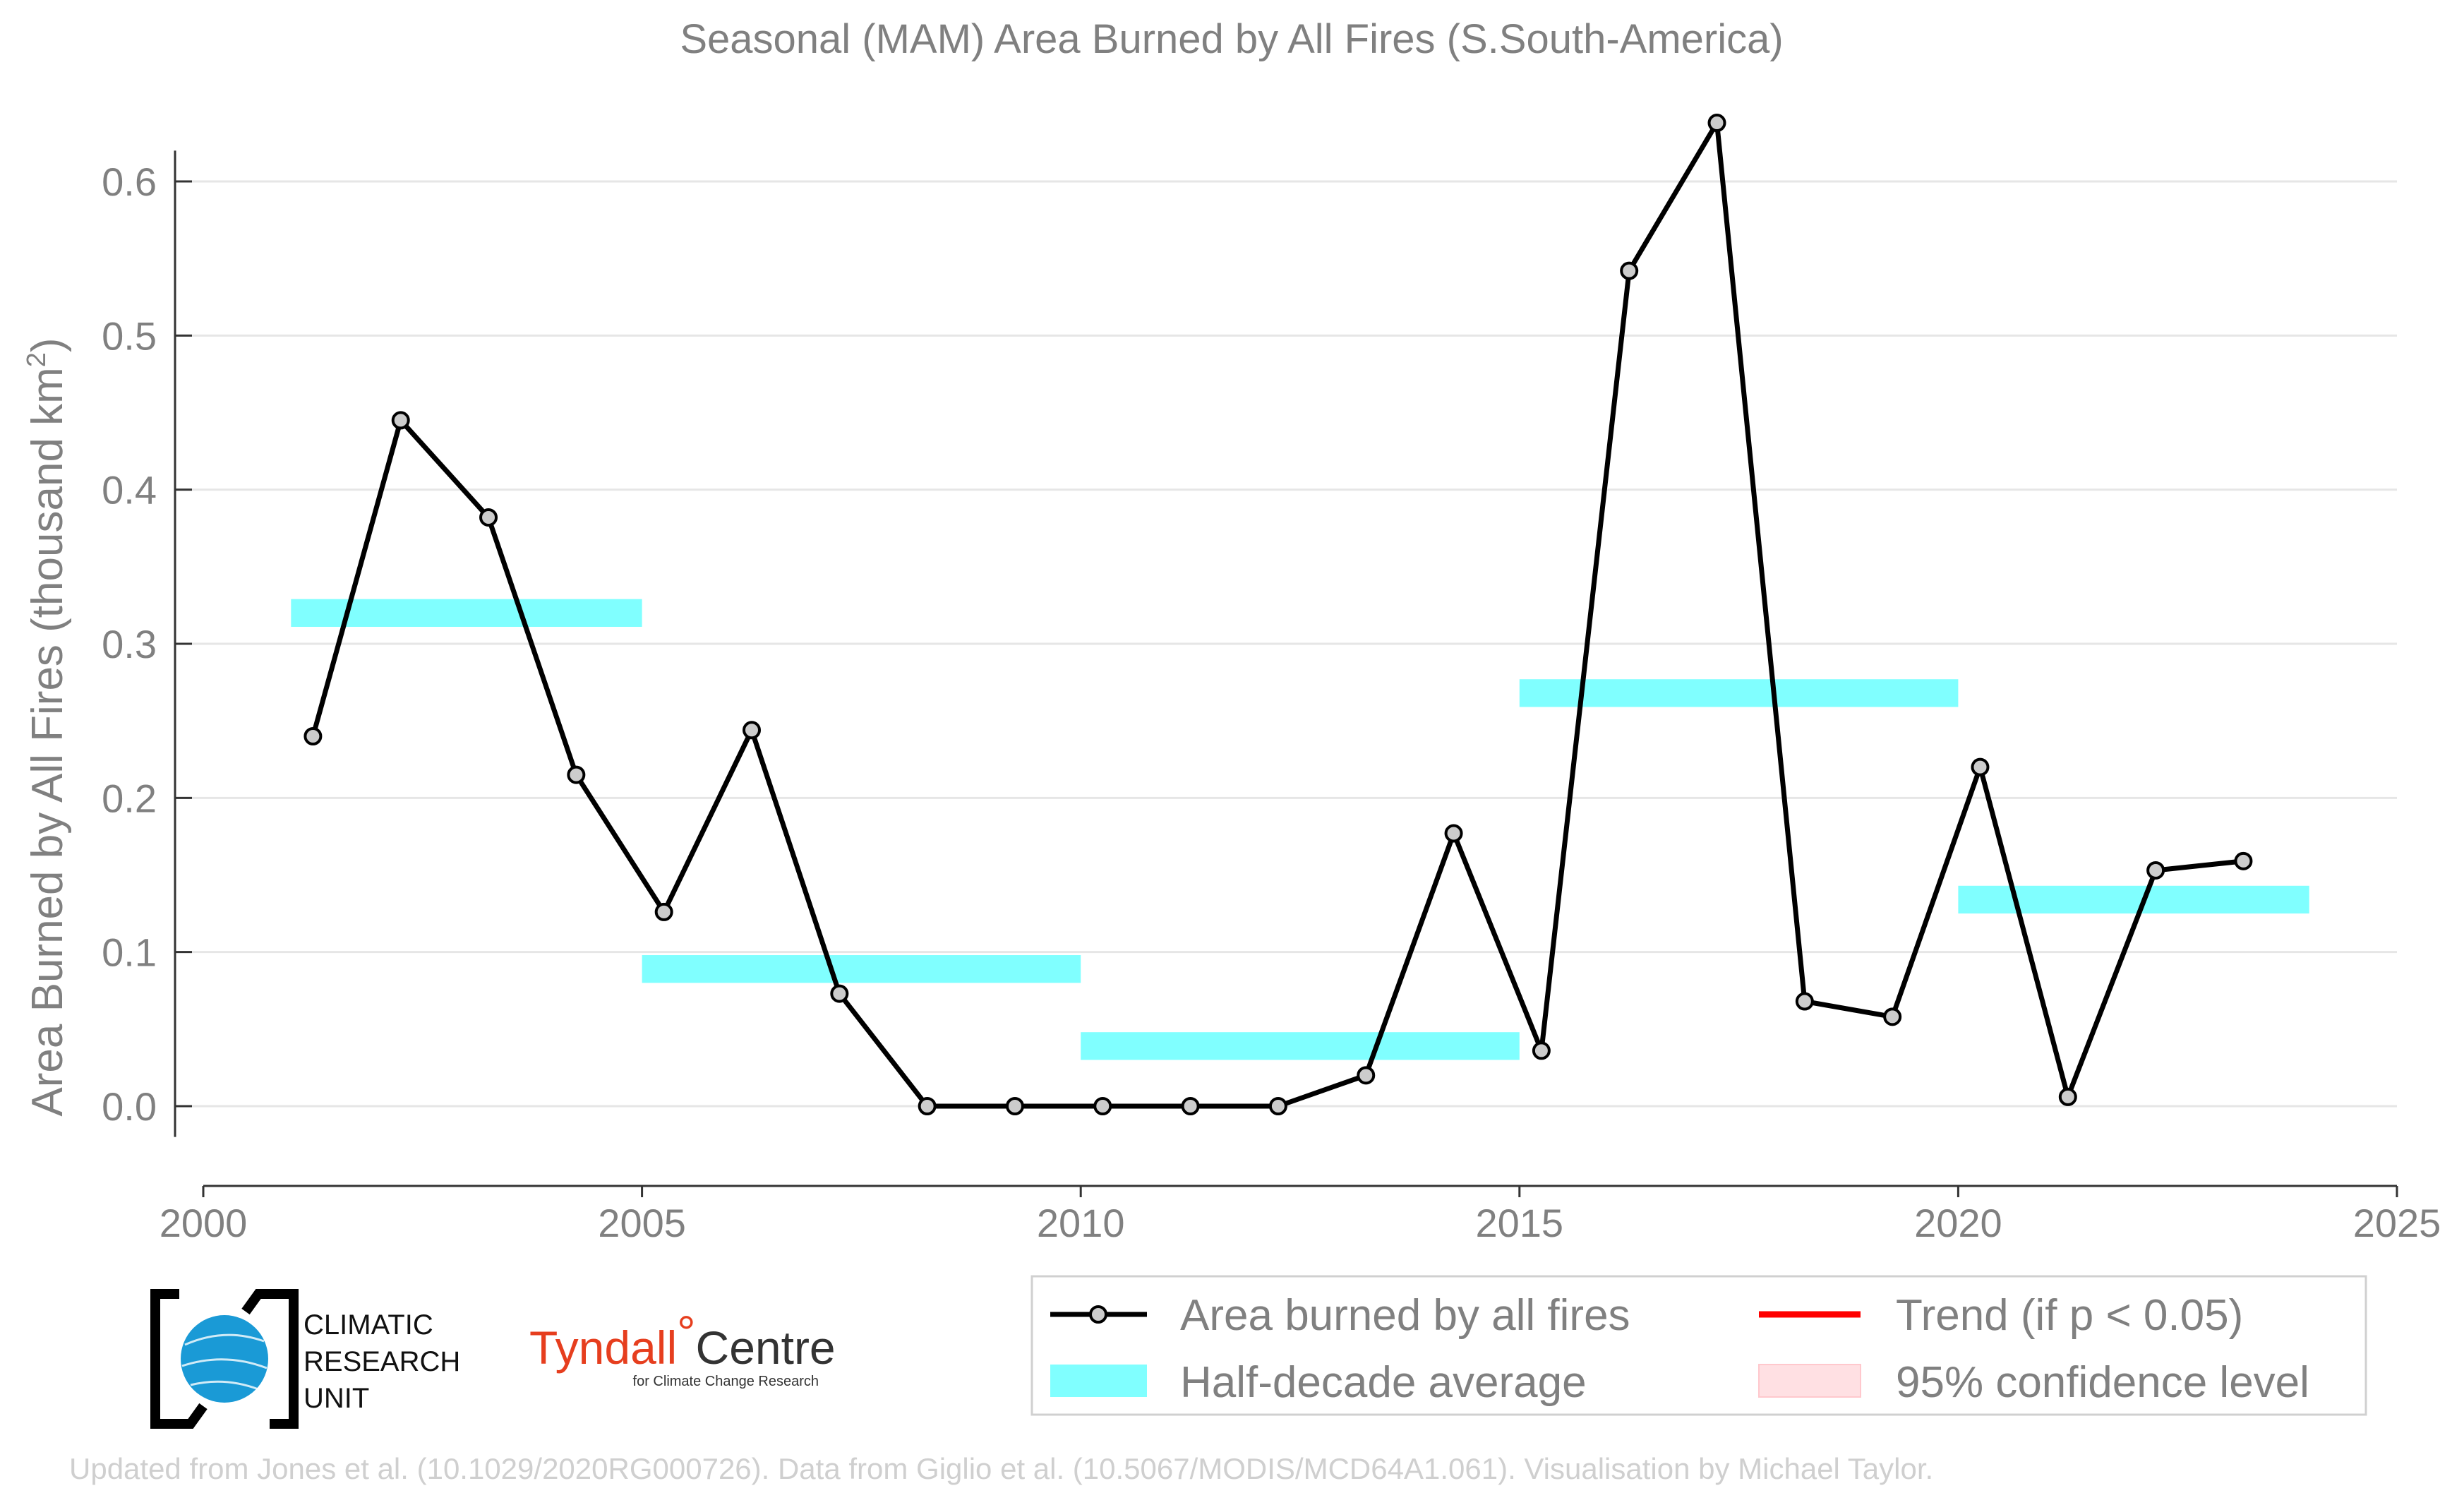 This screenshot has width=2464, height=1505. Describe the element at coordinates (270, 1359) in the screenshot. I see `cru-frame-right` at that location.